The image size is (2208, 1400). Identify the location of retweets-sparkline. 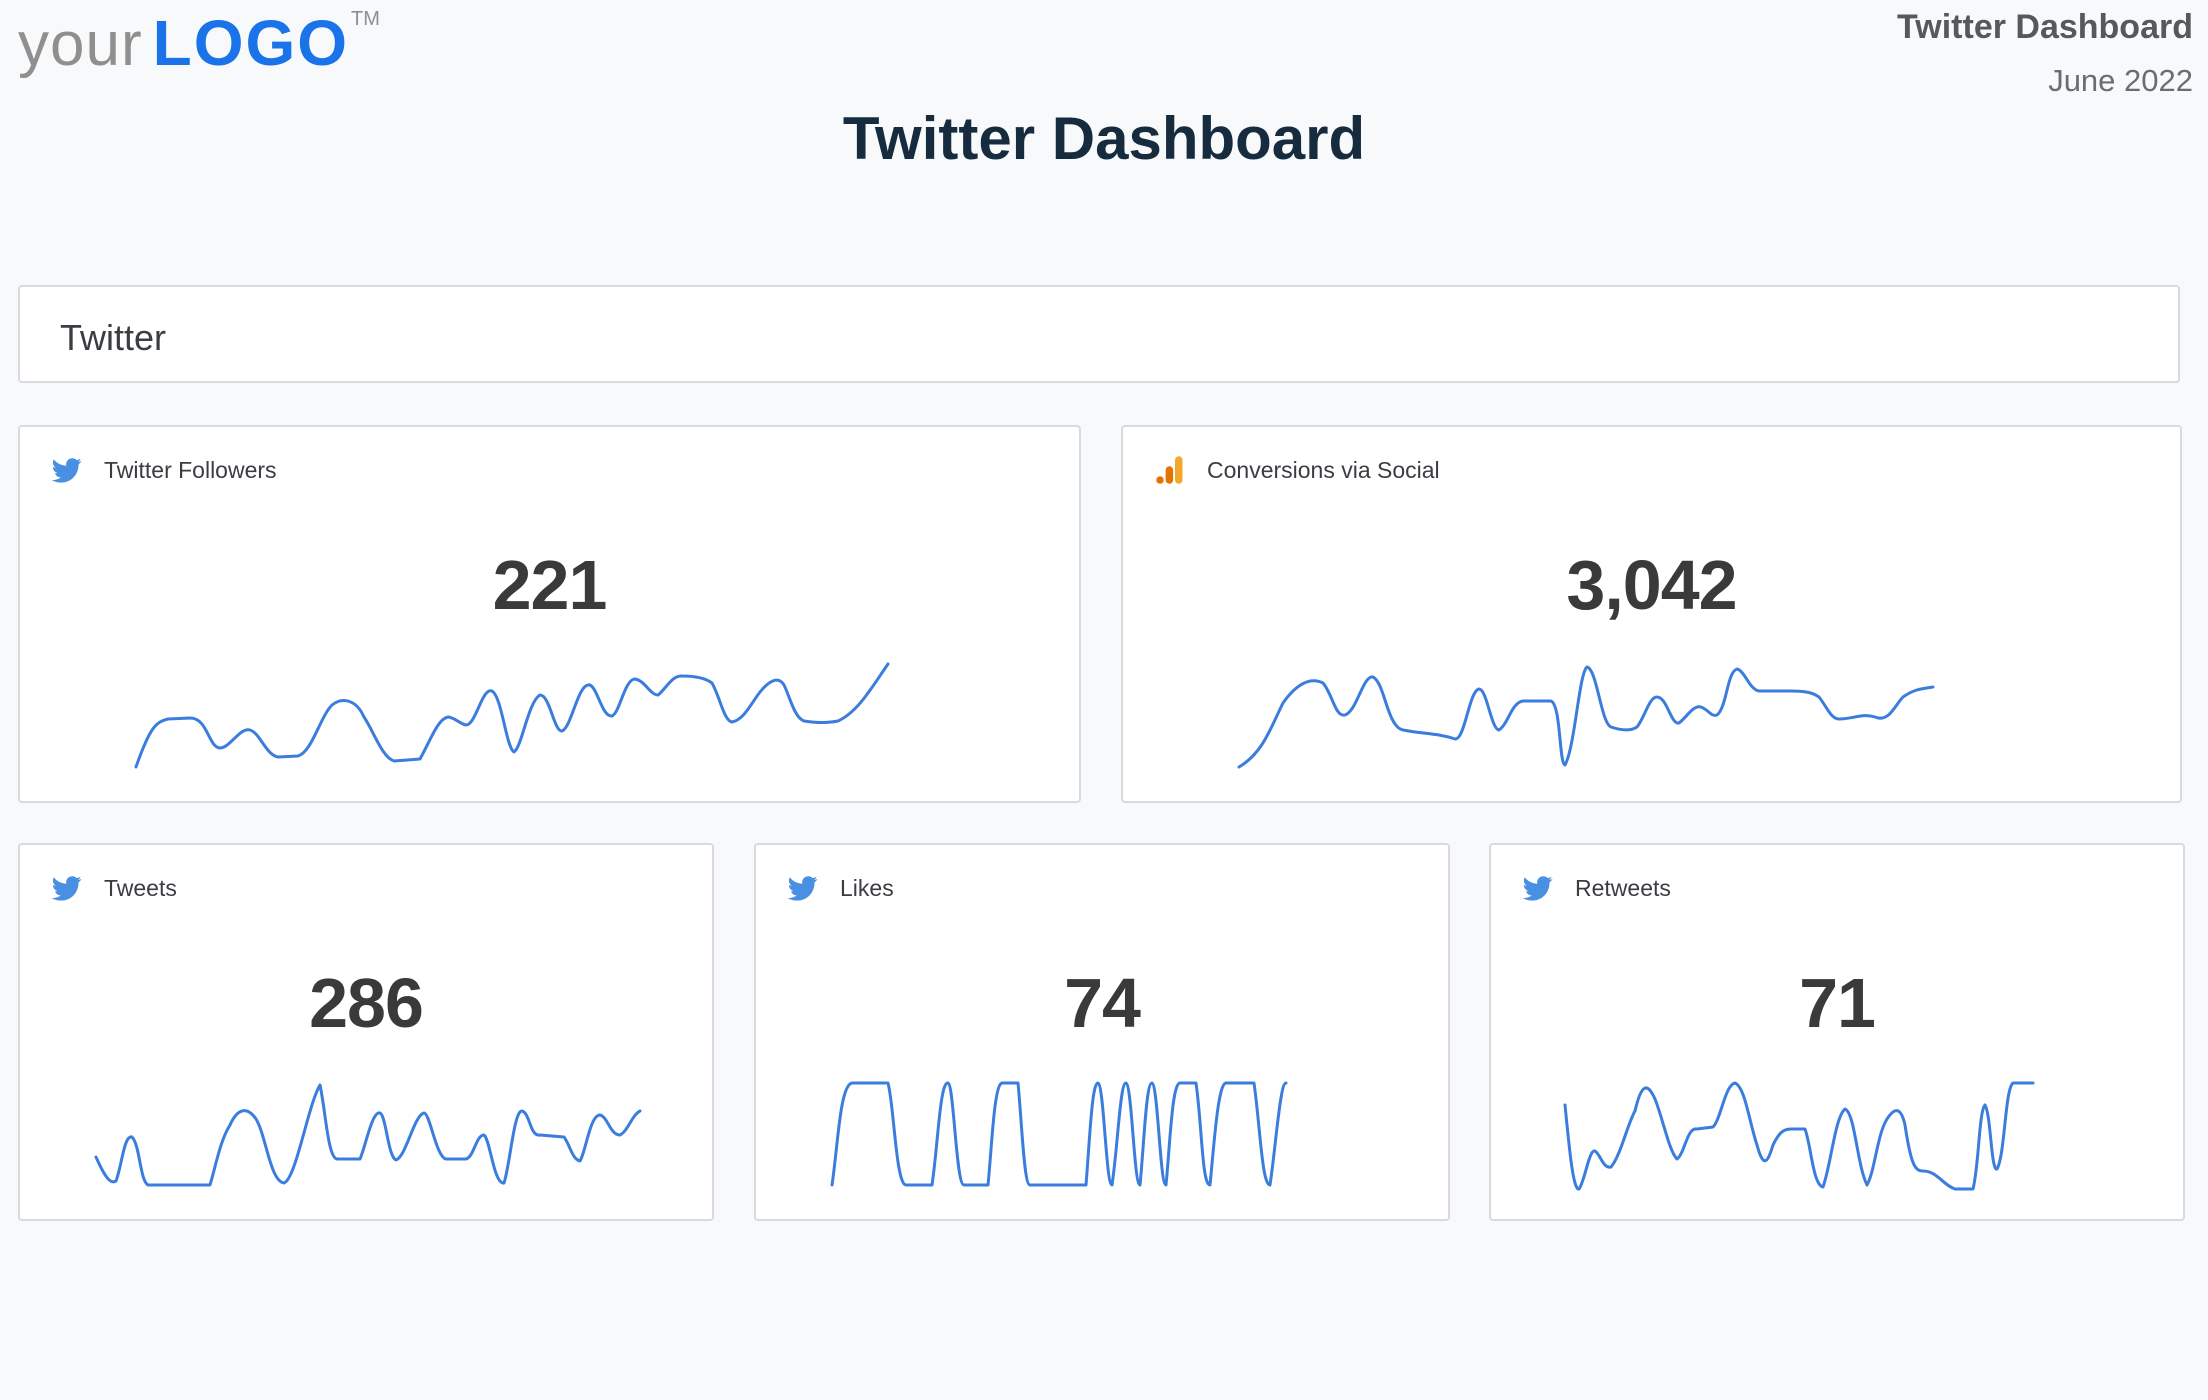
(1799, 1136).